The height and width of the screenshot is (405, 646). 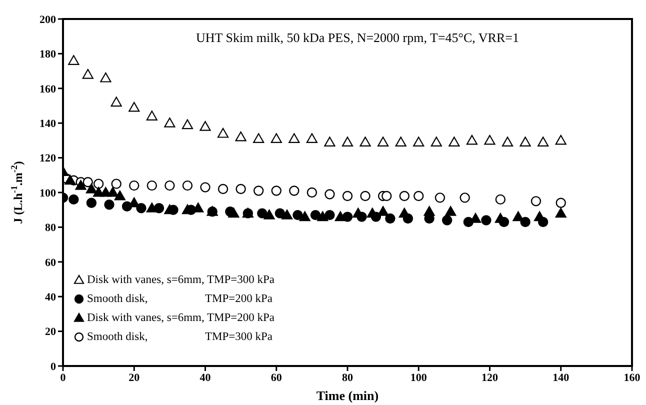 What do you see at coordinates (276, 378) in the screenshot?
I see `x-tick-label: 60` at bounding box center [276, 378].